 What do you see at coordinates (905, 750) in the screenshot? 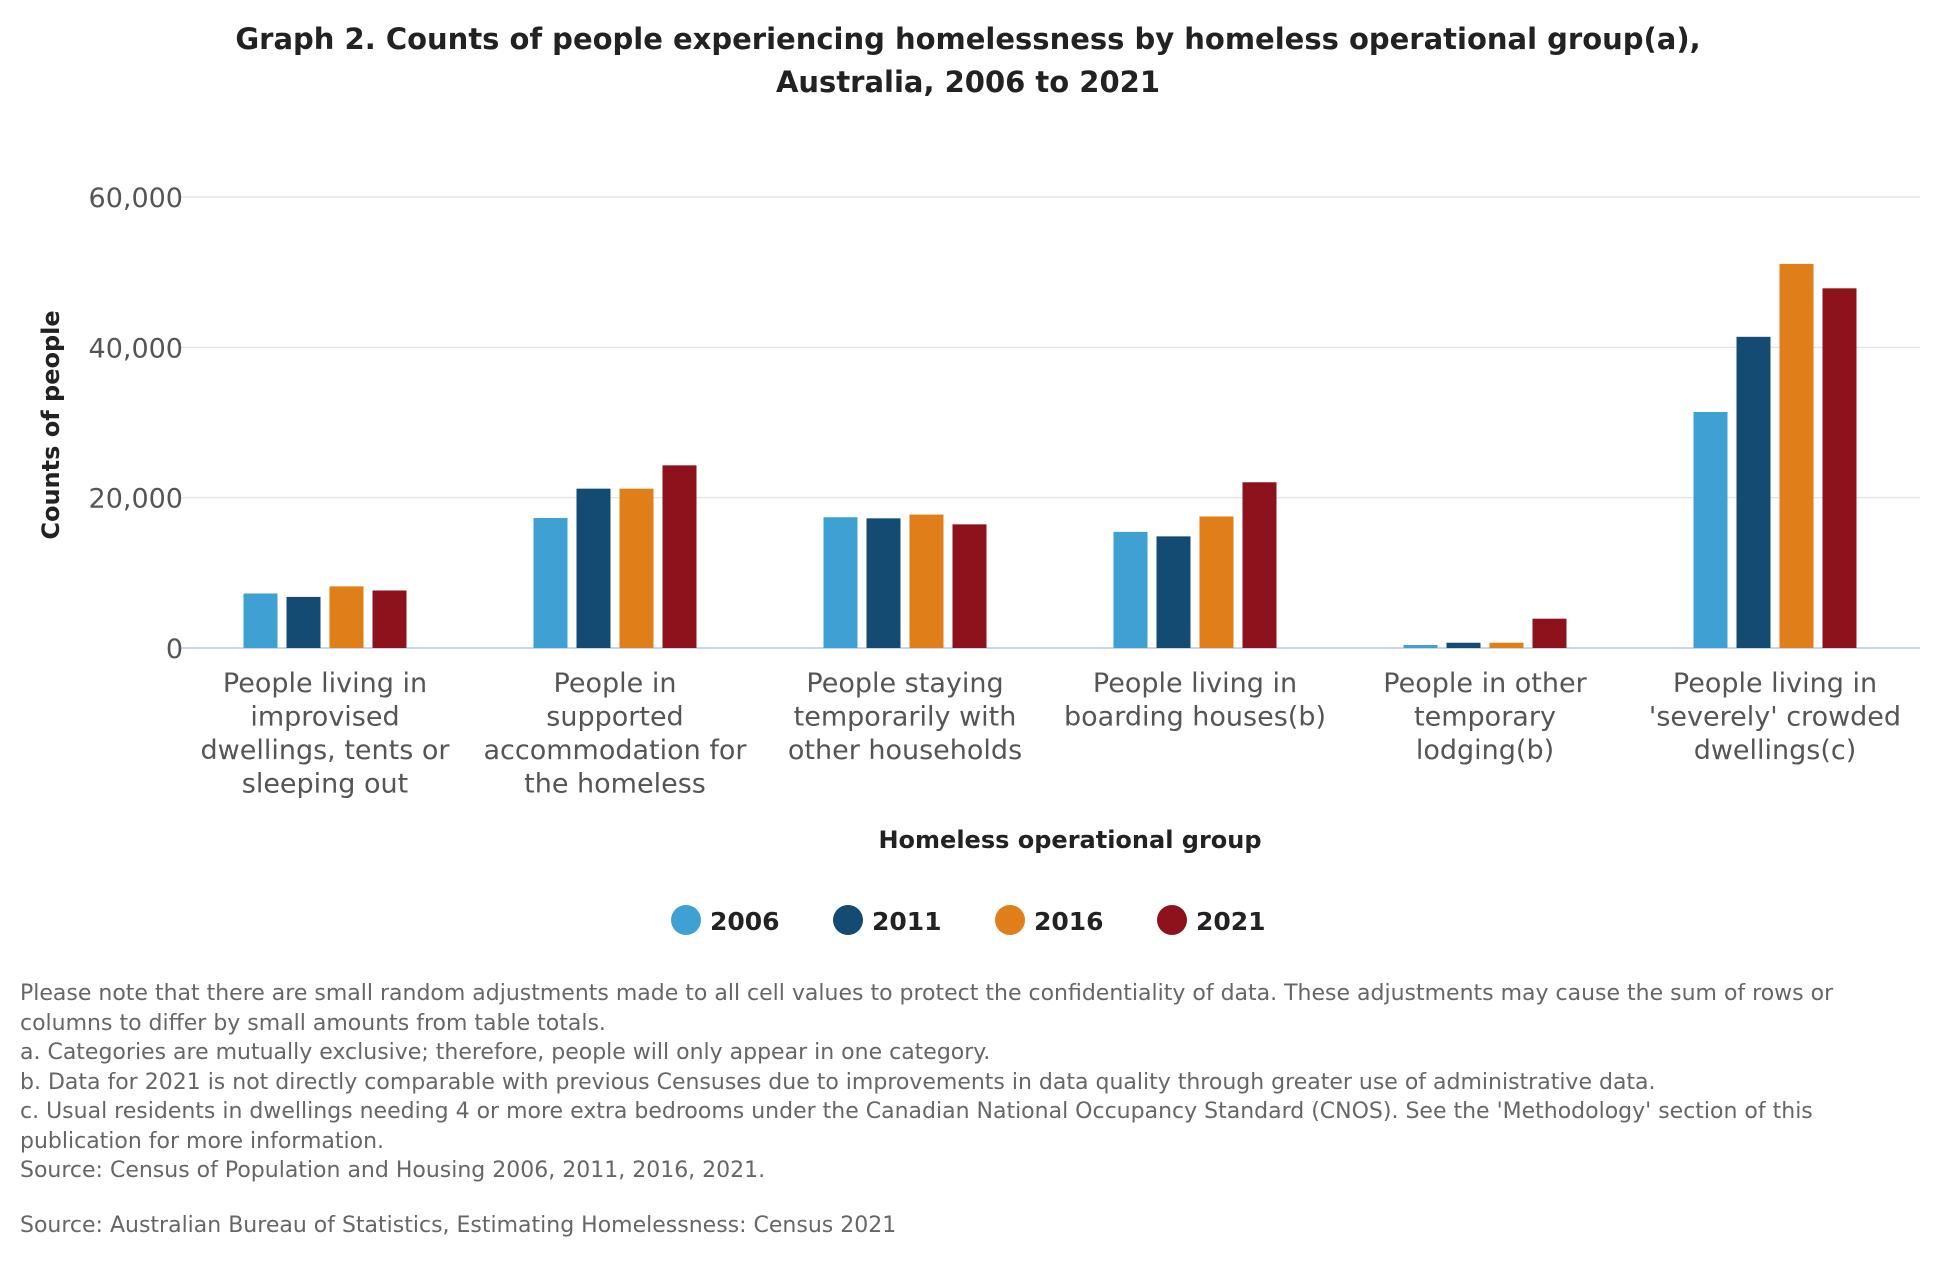
I see `x-category-label-line: other households` at bounding box center [905, 750].